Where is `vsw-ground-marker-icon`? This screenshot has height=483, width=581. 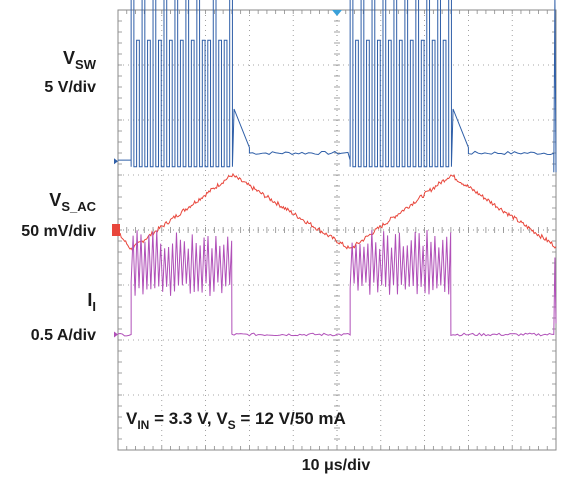
vsw-ground-marker-icon is located at coordinates (116, 161).